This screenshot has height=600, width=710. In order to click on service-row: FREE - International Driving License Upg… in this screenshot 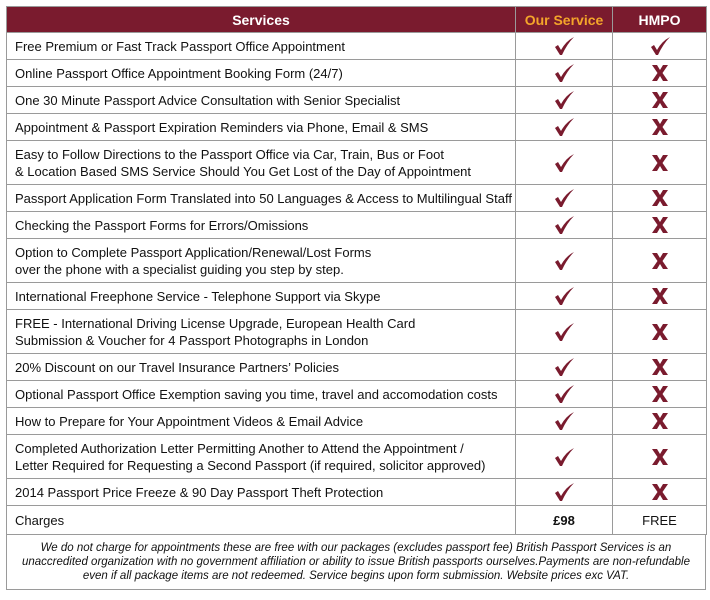, I will do `click(356, 331)`.